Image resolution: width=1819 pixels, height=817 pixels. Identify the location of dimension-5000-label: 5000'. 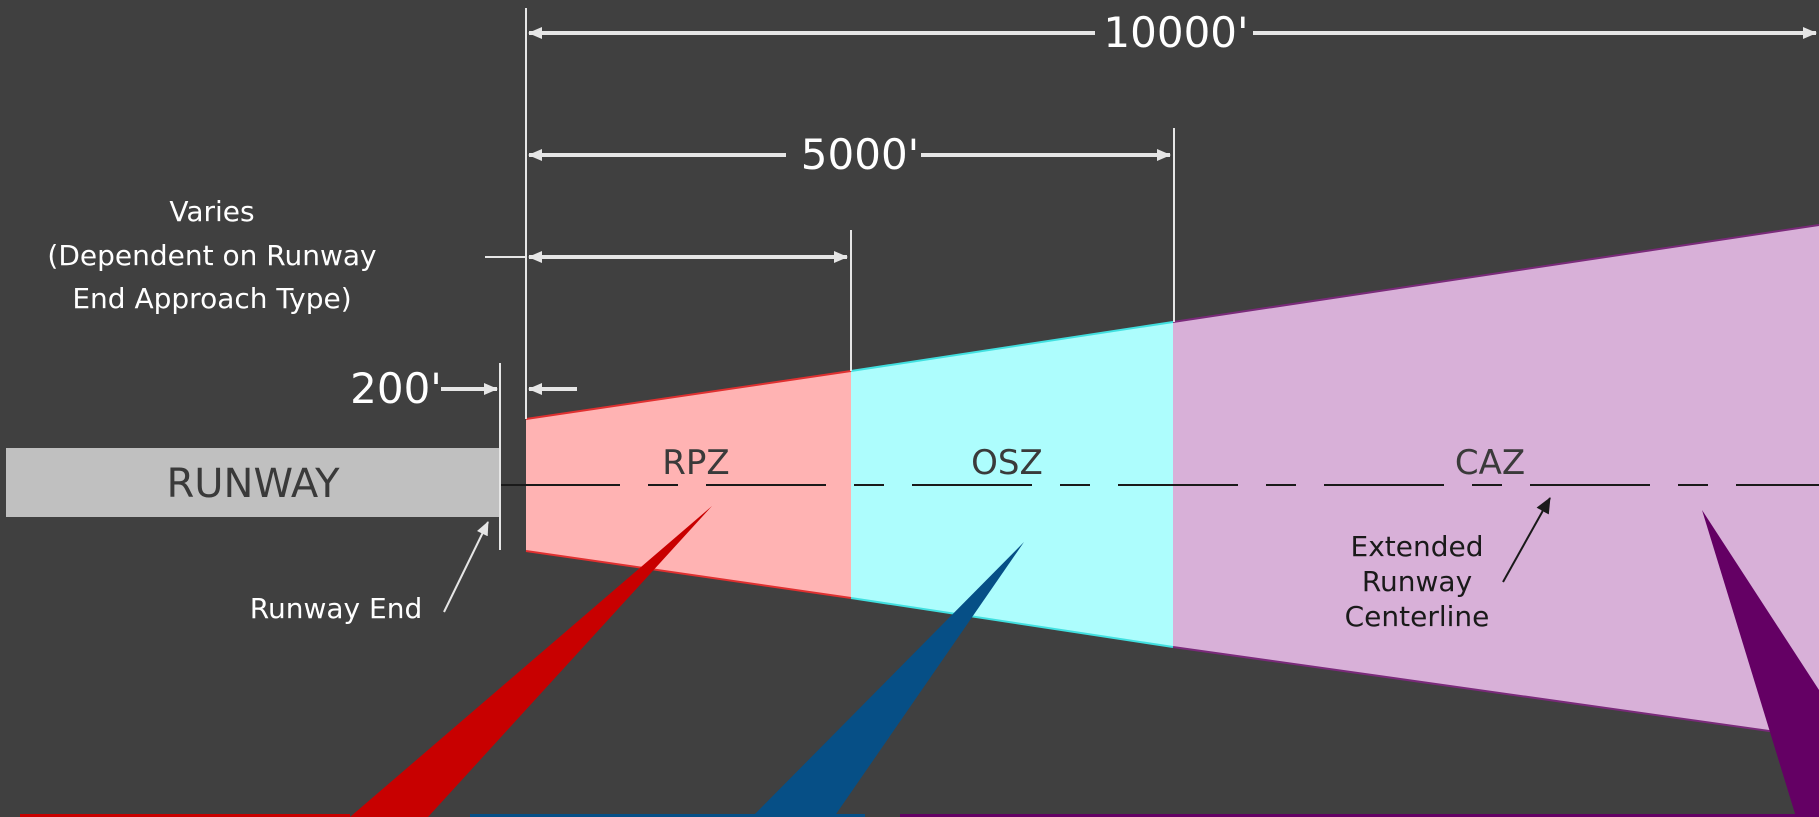
(860, 154).